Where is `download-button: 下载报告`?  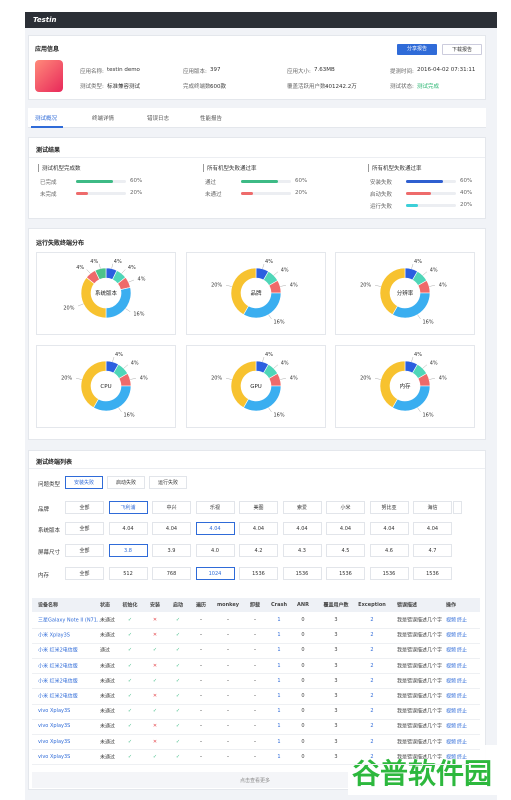
download-button: 下载报告 is located at coordinates (462, 49).